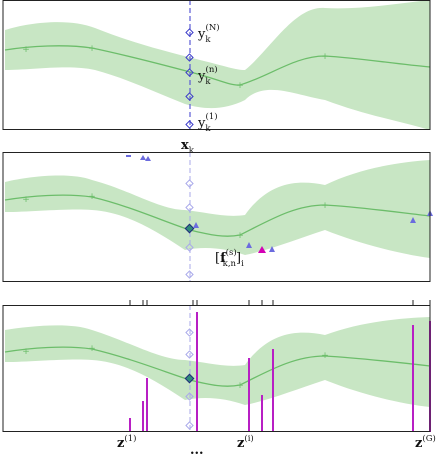 The height and width of the screenshot is (459, 448). I want to click on top-ticks, so click(280, 302).